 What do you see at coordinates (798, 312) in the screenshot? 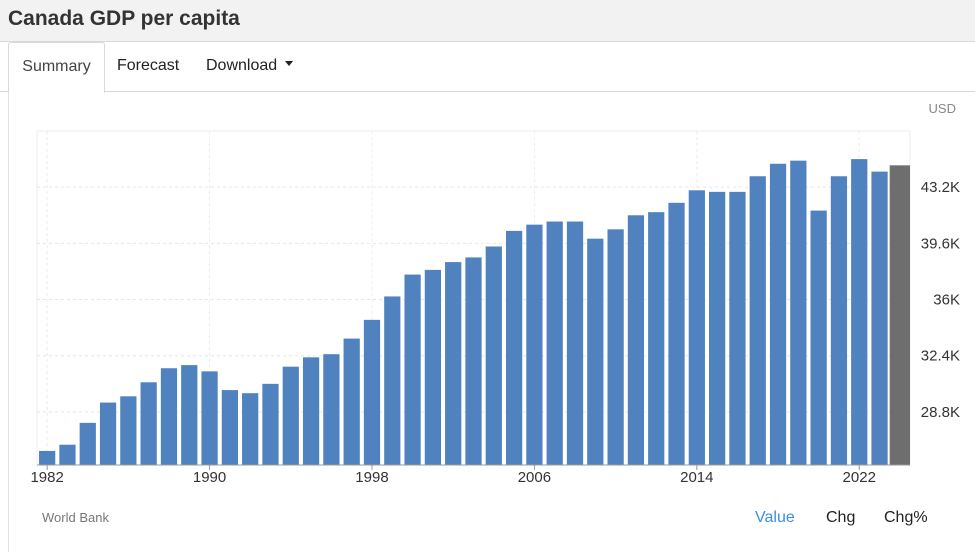
I see `bar-2019` at bounding box center [798, 312].